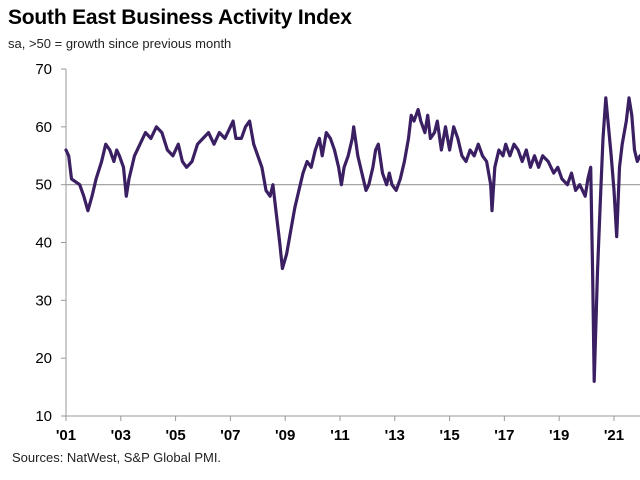 This screenshot has height=480, width=640. What do you see at coordinates (449, 435) in the screenshot?
I see `x-tick-label: '15` at bounding box center [449, 435].